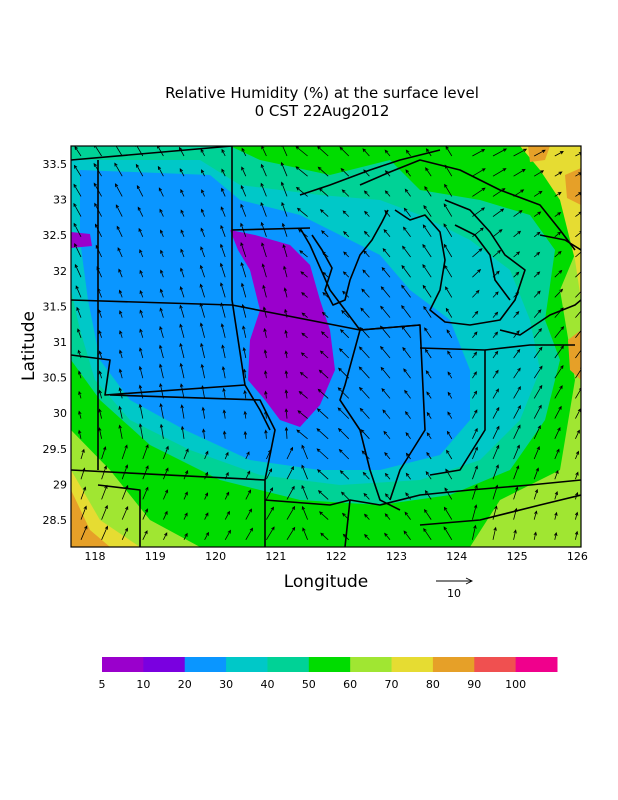  What do you see at coordinates (560, 242) in the screenshot?
I see `lake-ontario` at bounding box center [560, 242].